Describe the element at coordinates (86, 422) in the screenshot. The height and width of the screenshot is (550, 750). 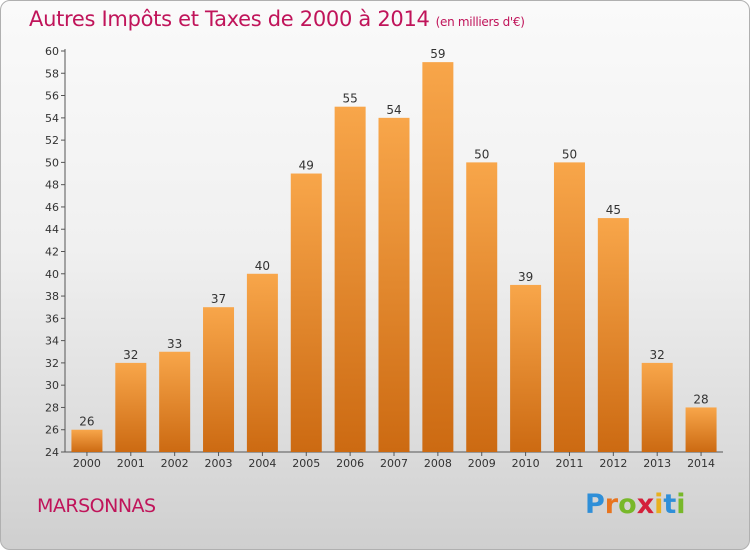
I see `data-label: 26` at that location.